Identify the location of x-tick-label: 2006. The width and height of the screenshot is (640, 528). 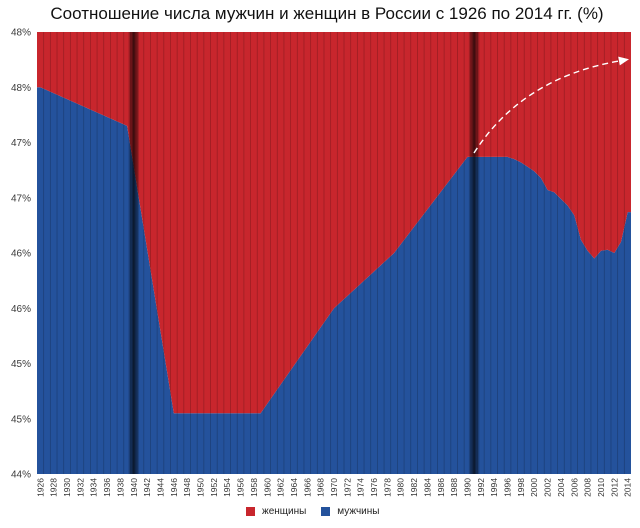
(574, 487).